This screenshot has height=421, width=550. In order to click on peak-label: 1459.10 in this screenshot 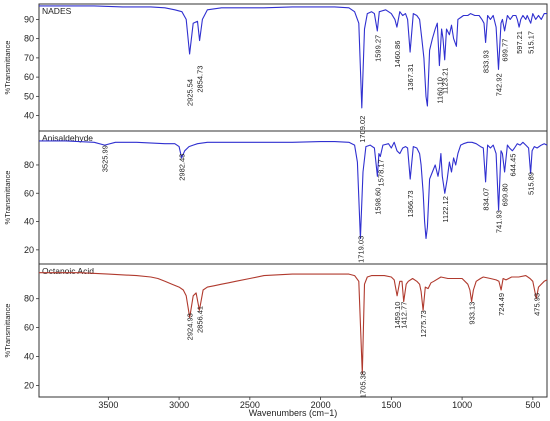, I will do `click(397, 315)`.